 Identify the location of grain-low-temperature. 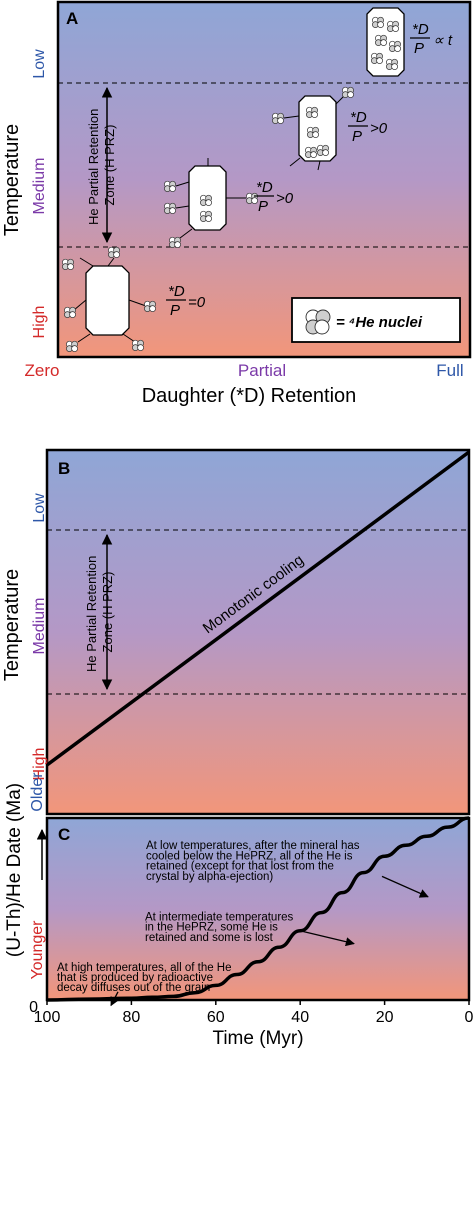
(385, 42).